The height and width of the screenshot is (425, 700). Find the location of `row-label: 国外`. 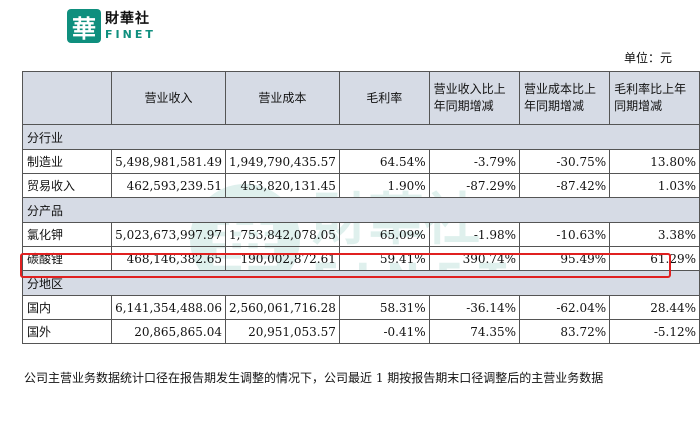

row-label: 国外 is located at coordinates (67, 331).